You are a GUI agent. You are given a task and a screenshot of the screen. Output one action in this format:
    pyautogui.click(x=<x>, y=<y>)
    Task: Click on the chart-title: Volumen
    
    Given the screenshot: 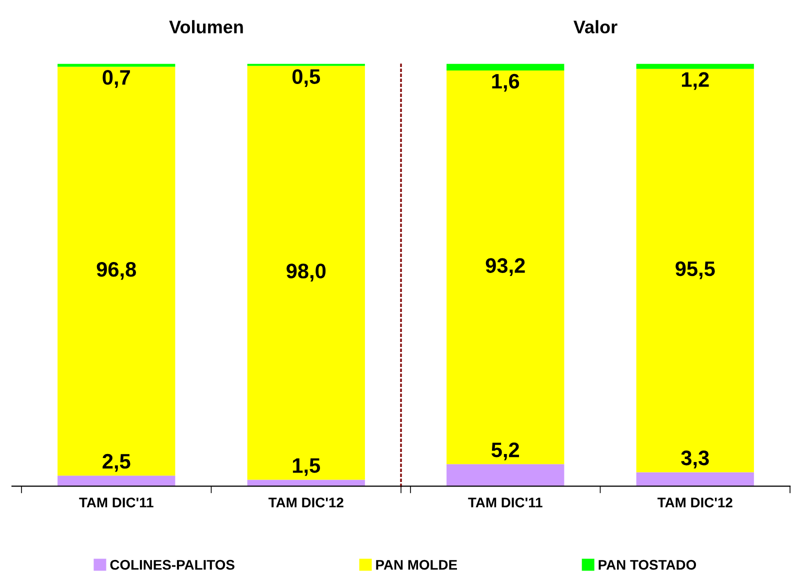 What is the action you would take?
    pyautogui.click(x=206, y=27)
    